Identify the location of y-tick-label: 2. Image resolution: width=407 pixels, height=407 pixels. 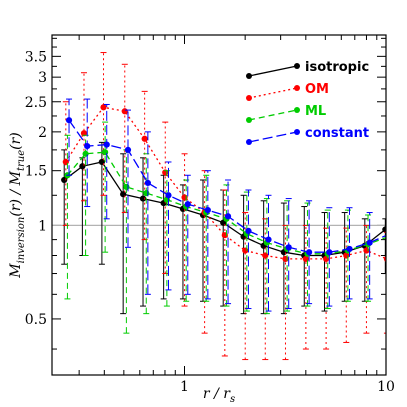
(42, 133).